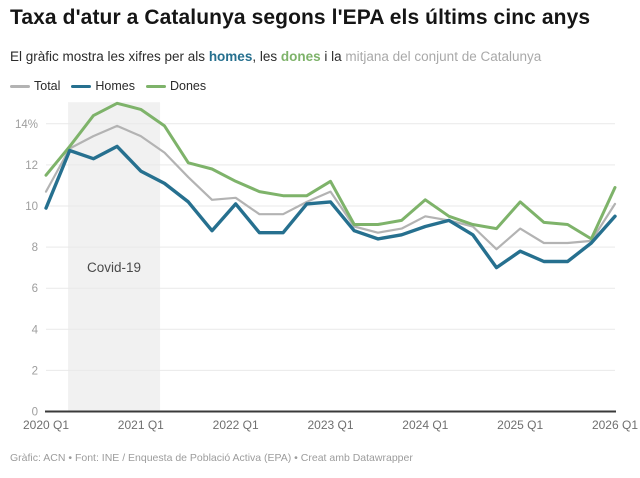  What do you see at coordinates (156, 86) in the screenshot?
I see `dones-line-swatch` at bounding box center [156, 86].